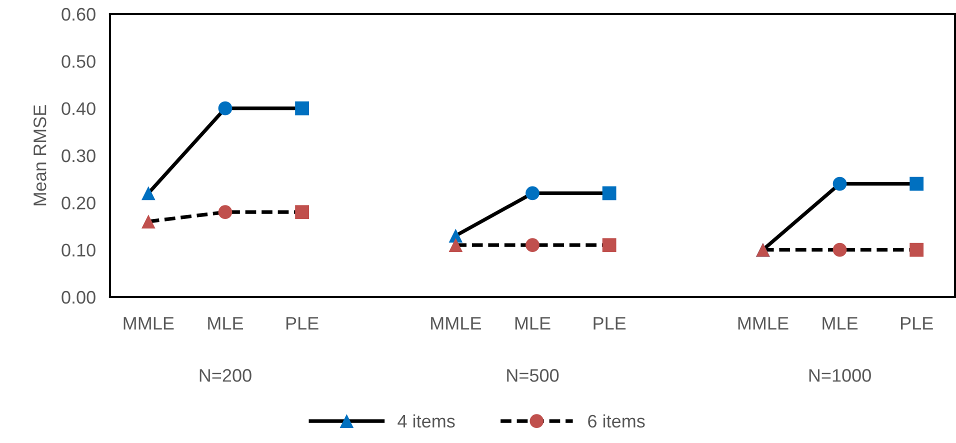 The image size is (956, 443). Describe the element at coordinates (79, 61) in the screenshot. I see `y-tick-label: 0.50` at that location.